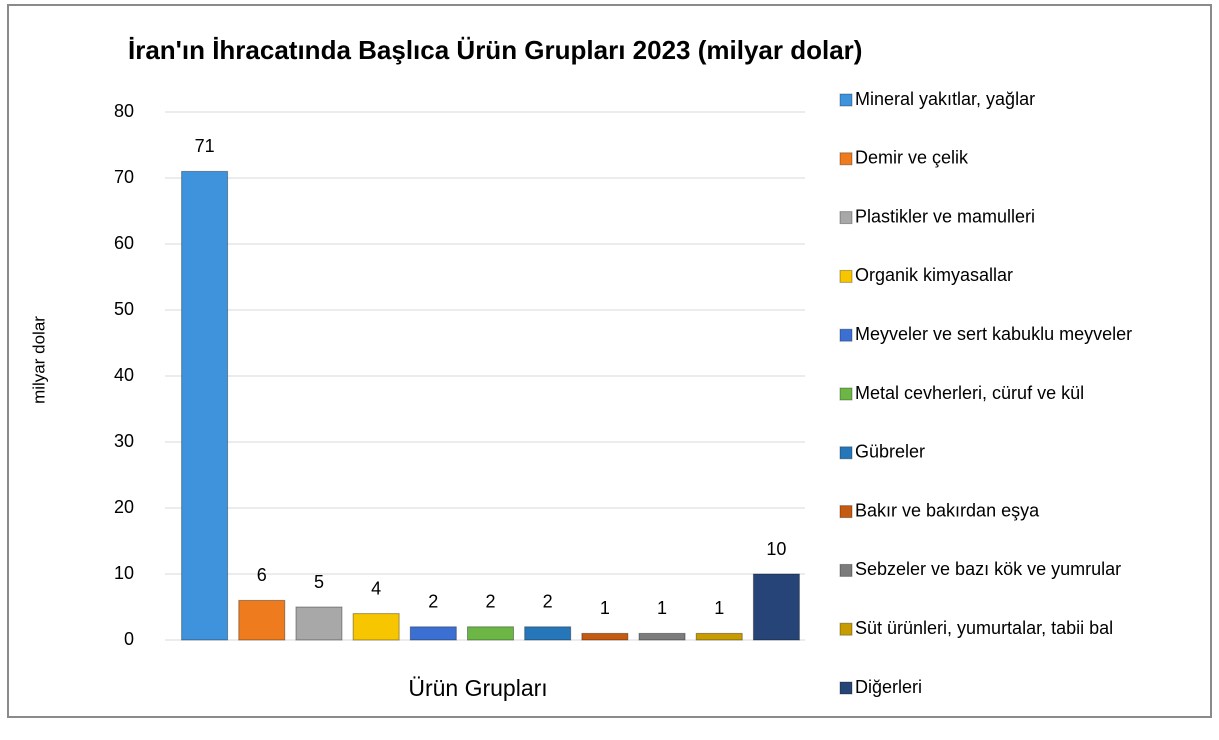 The height and width of the screenshot is (740, 1219). What do you see at coordinates (124, 111) in the screenshot?
I see `y-tick-label: 80` at bounding box center [124, 111].